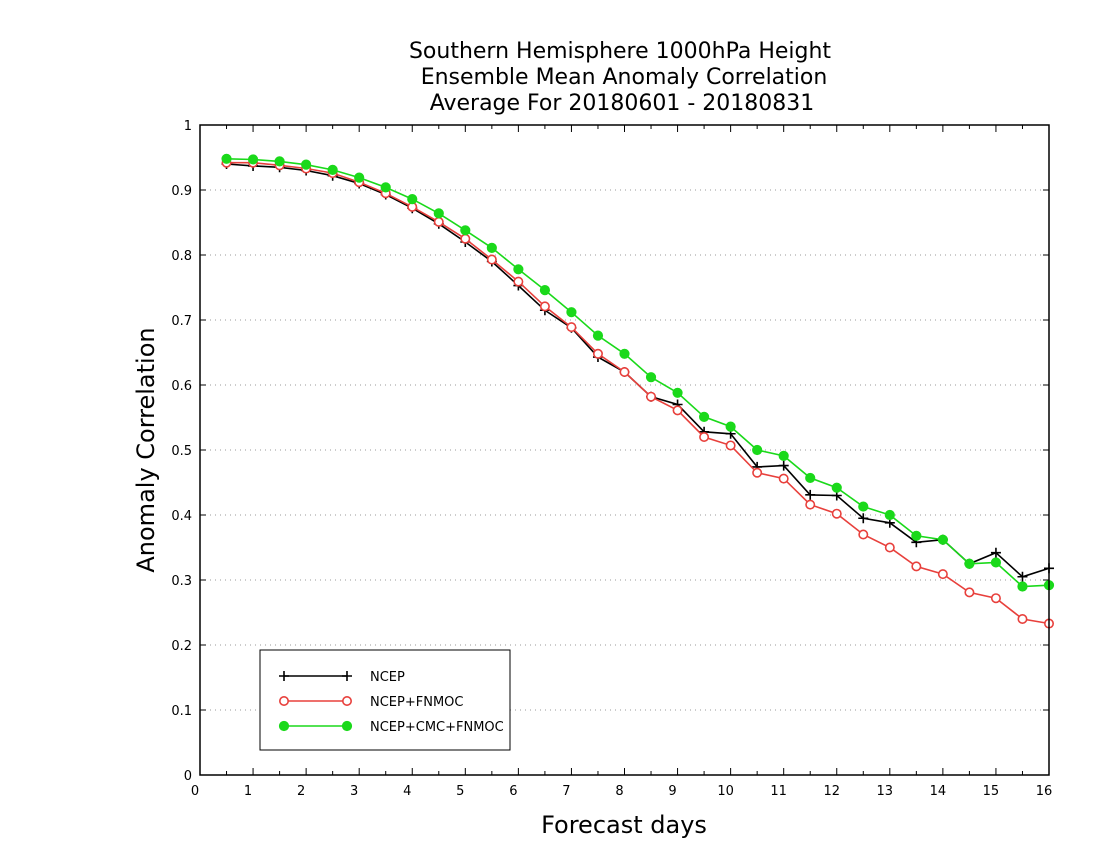 The height and width of the screenshot is (850, 1100). Describe the element at coordinates (620, 51) in the screenshot. I see `title-line-1: Southern Hemisphere 1000hPa Height` at that location.